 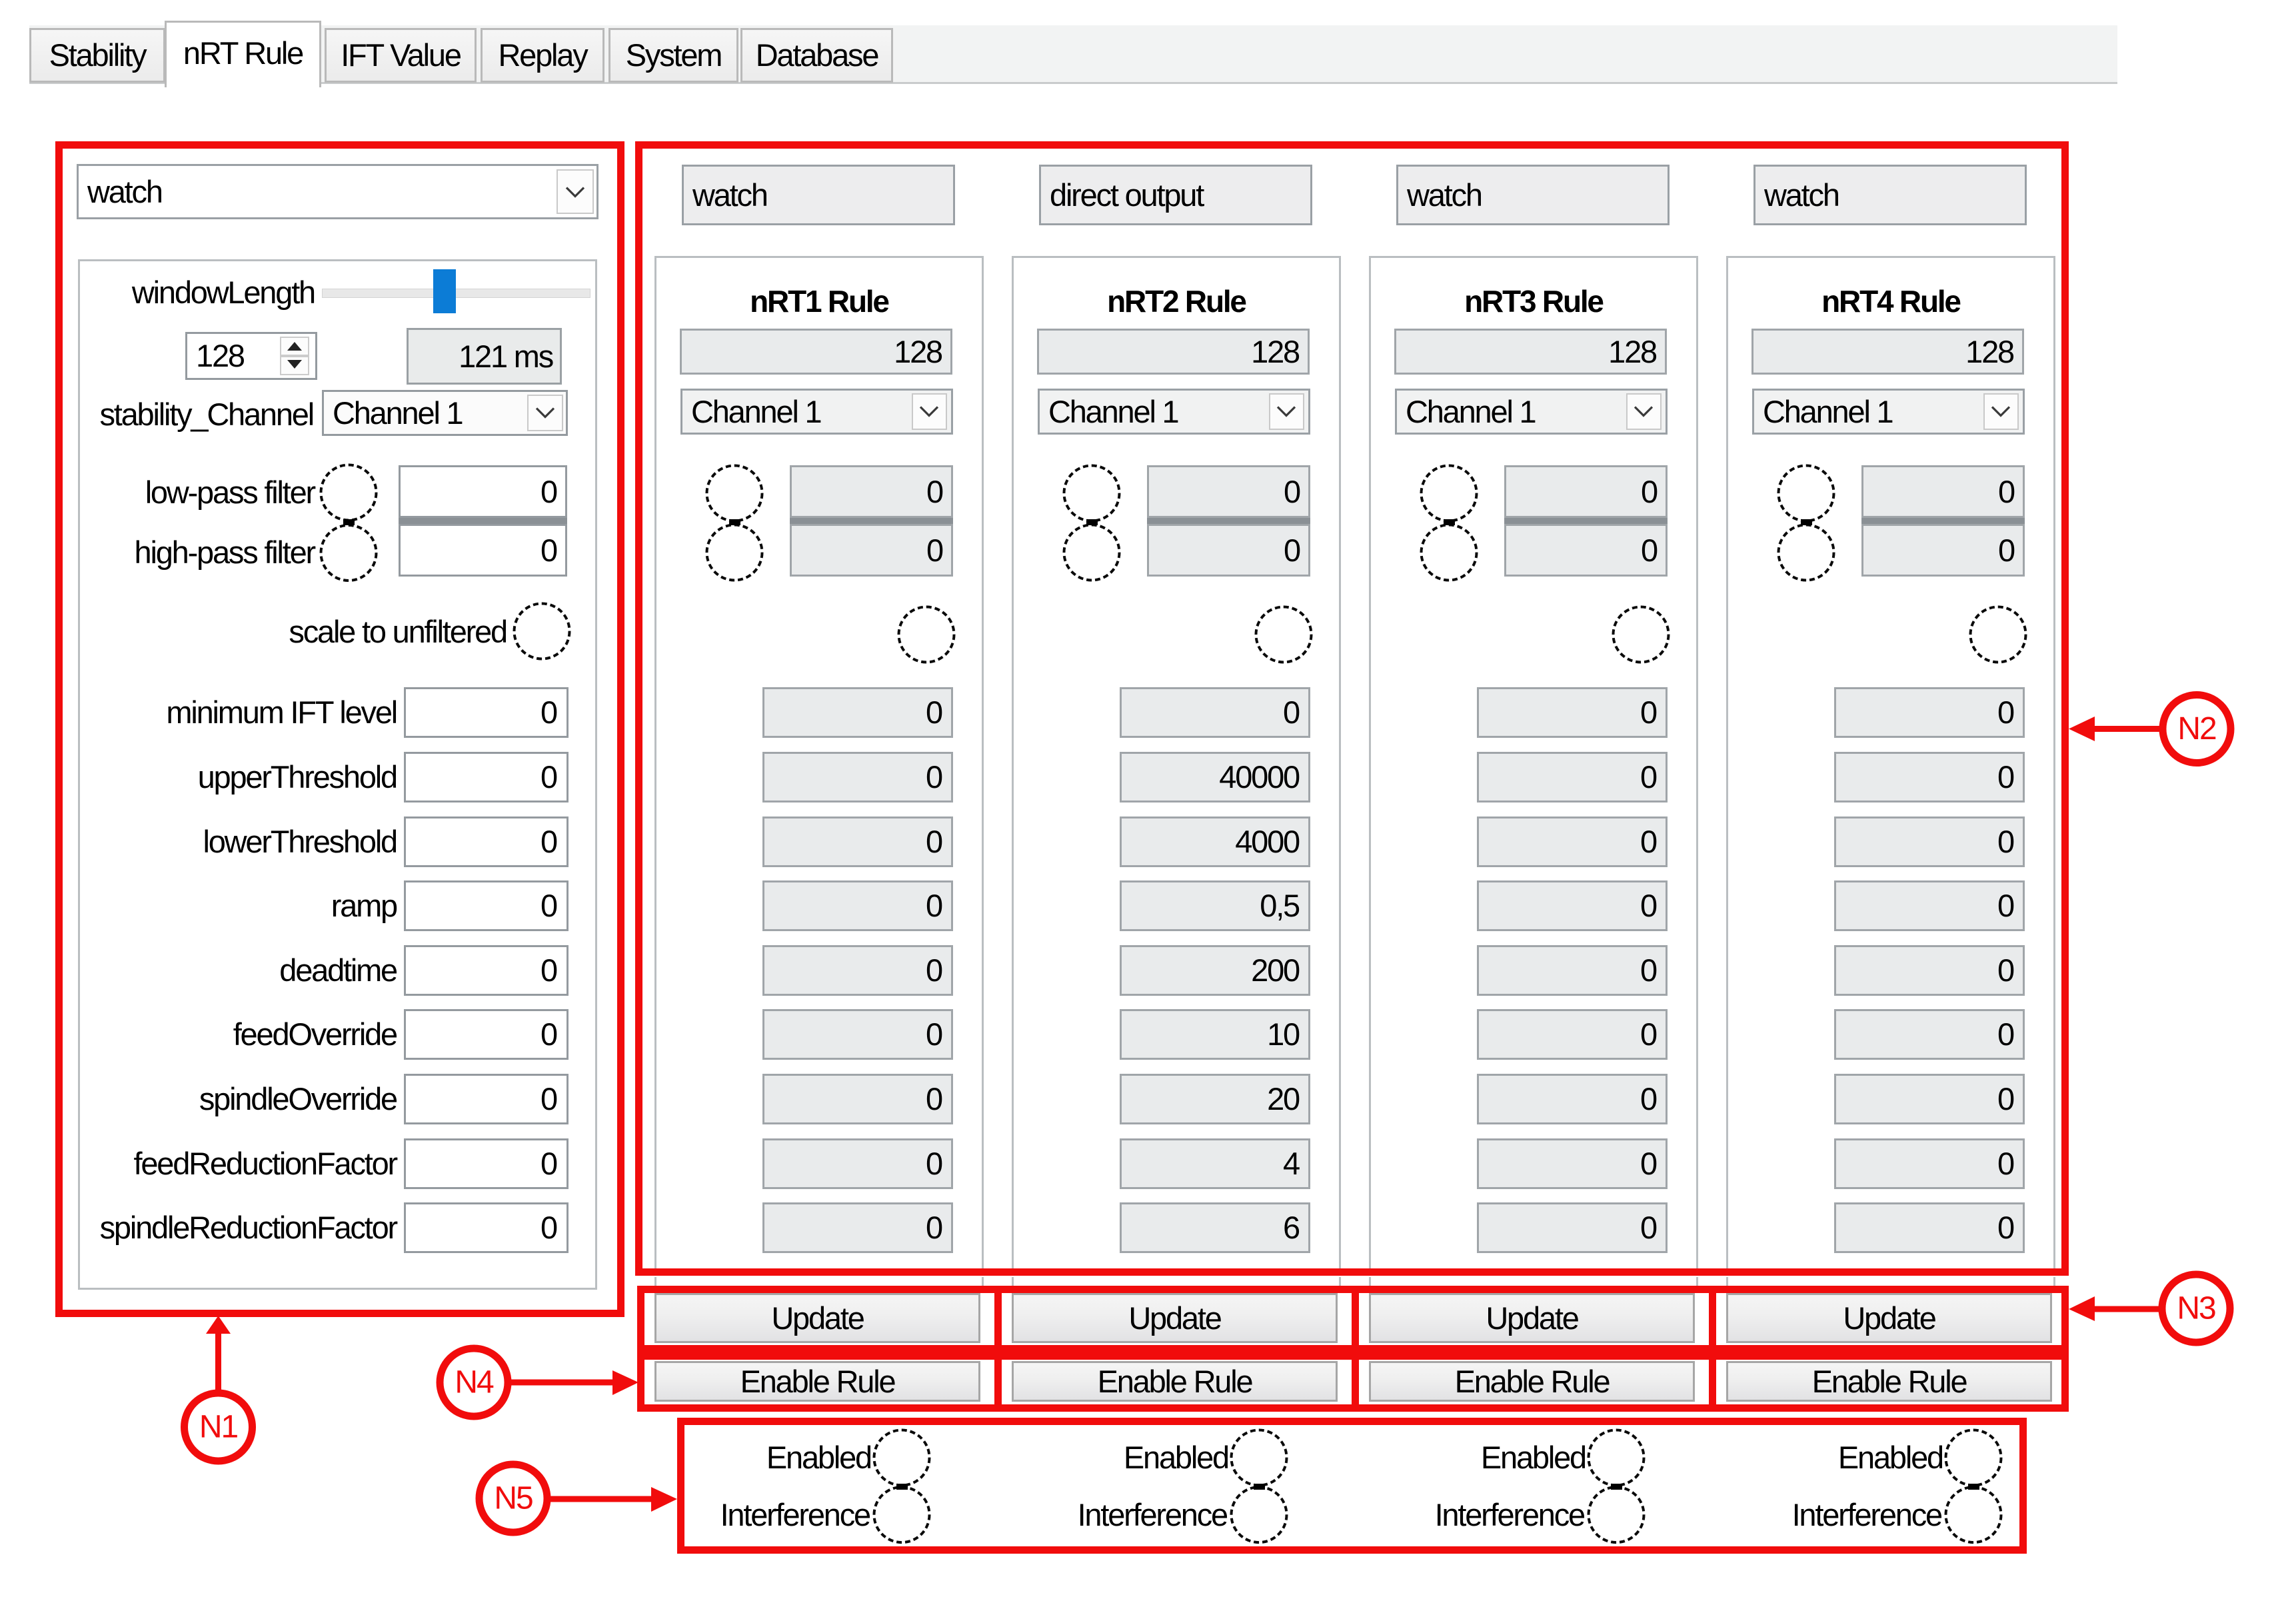 What do you see at coordinates (474, 1382) in the screenshot?
I see `svg-text: N4` at bounding box center [474, 1382].